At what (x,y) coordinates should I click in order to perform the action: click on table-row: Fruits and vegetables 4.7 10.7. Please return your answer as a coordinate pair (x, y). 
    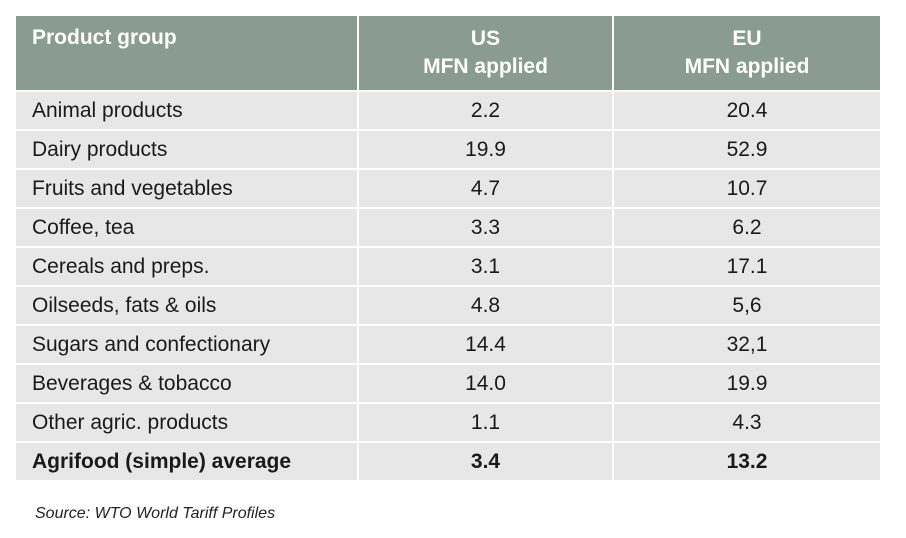
    Looking at the image, I should click on (448, 188).